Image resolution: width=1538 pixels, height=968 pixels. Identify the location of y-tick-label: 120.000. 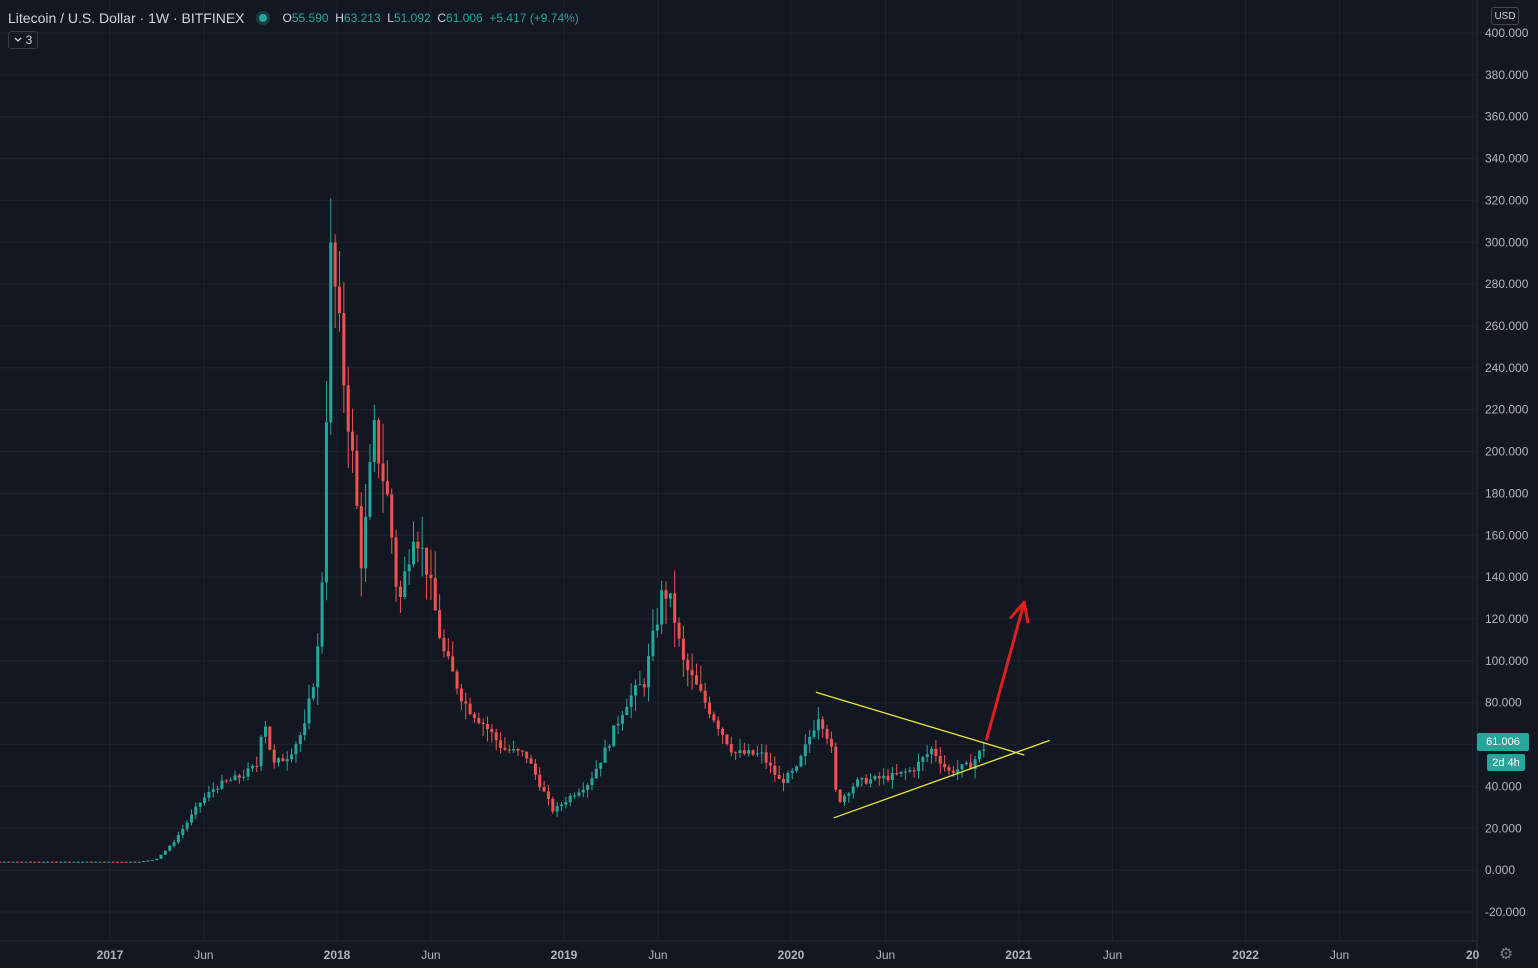
(1507, 619).